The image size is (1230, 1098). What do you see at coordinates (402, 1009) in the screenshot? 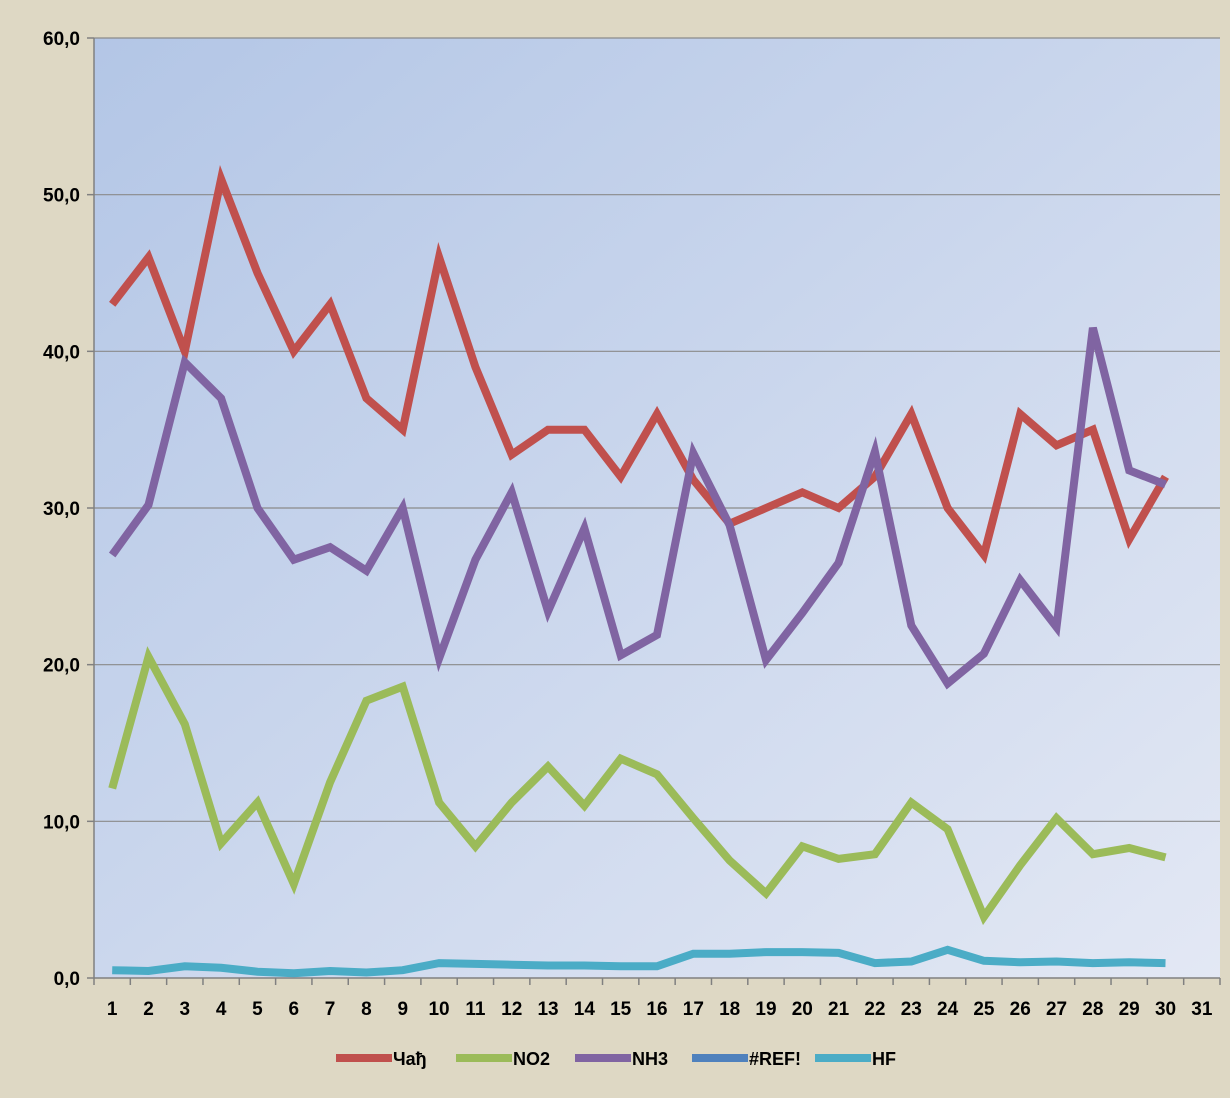
I see `x-tick-label: 9` at bounding box center [402, 1009].